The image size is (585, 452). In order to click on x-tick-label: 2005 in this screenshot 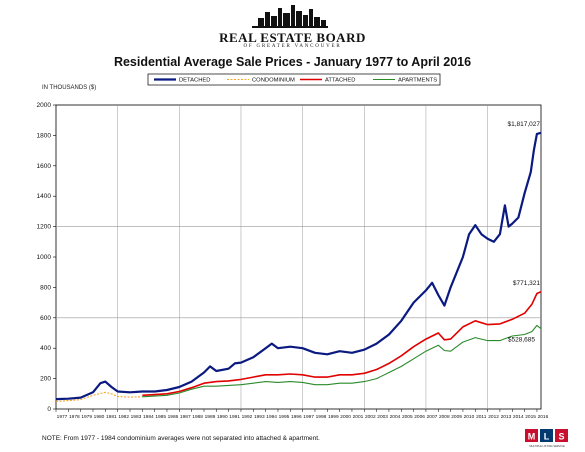, I will do `click(407, 417)`.